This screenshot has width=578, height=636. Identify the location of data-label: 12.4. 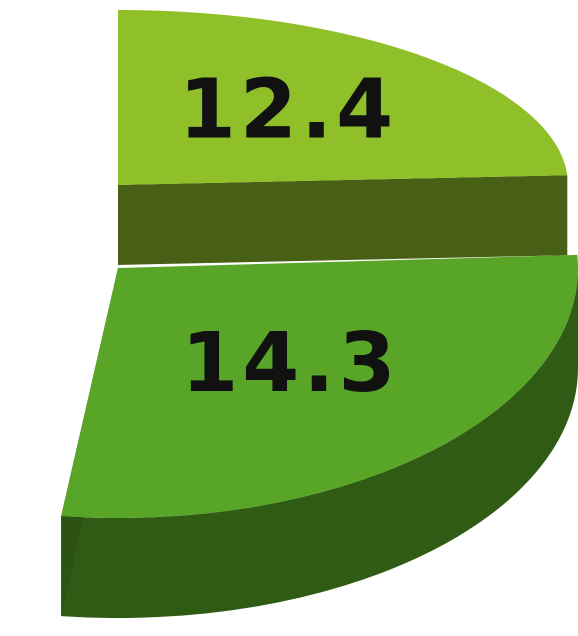
(288, 110).